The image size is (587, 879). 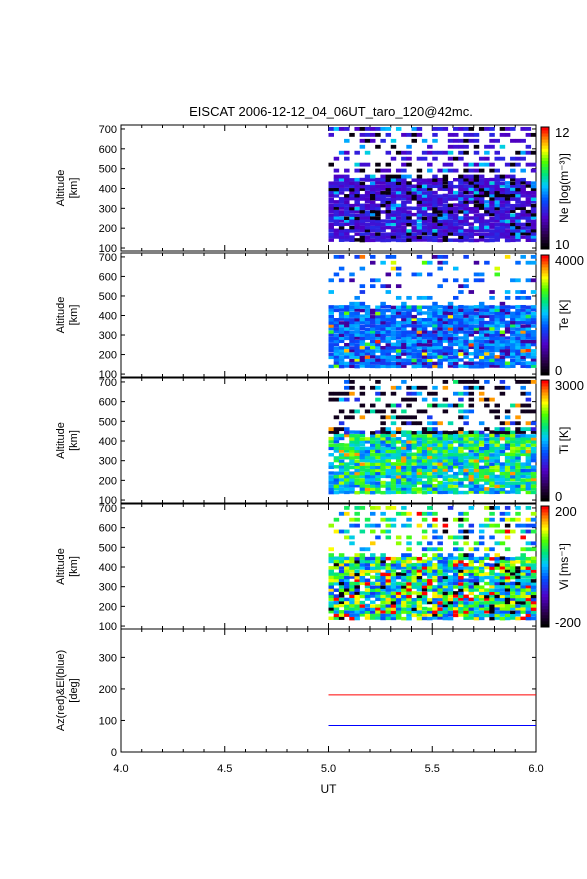 What do you see at coordinates (569, 260) in the screenshot?
I see `colorbar-max-label: 4000` at bounding box center [569, 260].